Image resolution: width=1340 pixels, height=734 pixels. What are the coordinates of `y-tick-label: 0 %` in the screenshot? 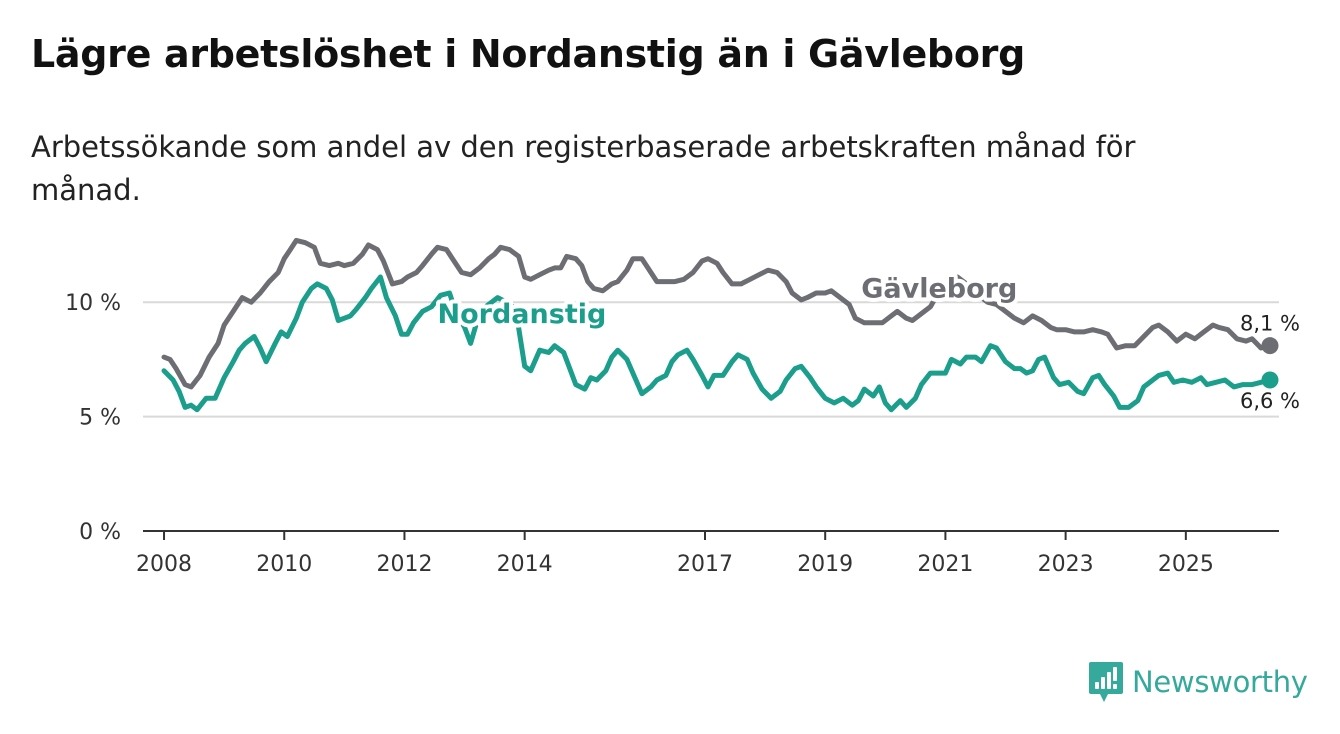 It's located at (100, 532).